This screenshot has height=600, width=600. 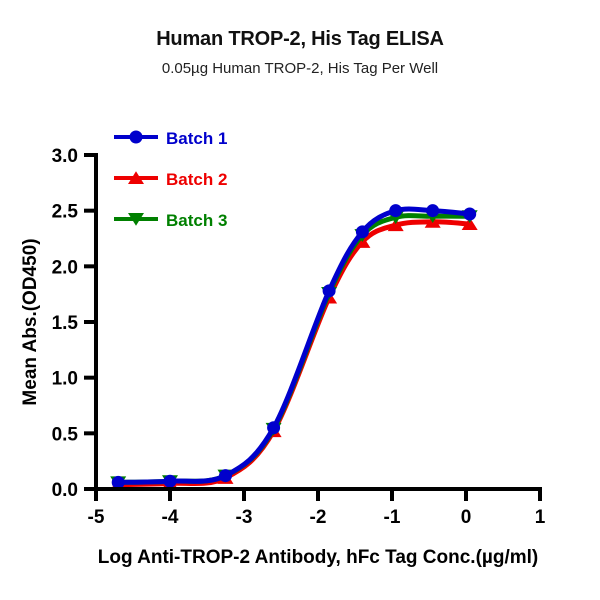 What do you see at coordinates (244, 517) in the screenshot?
I see `x-tick-label: -3` at bounding box center [244, 517].